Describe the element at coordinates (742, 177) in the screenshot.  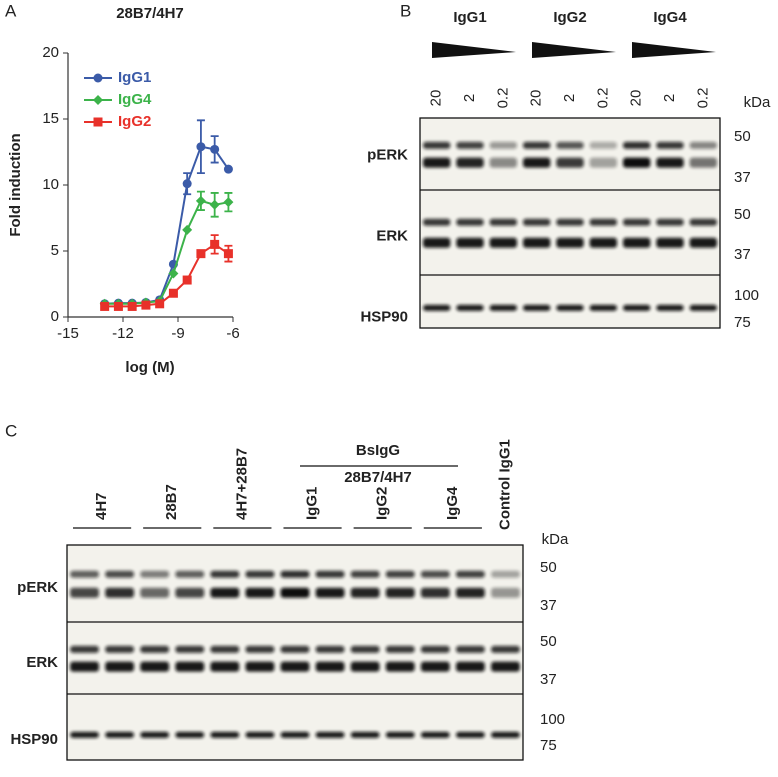
I see `size-marker: 37` at that location.